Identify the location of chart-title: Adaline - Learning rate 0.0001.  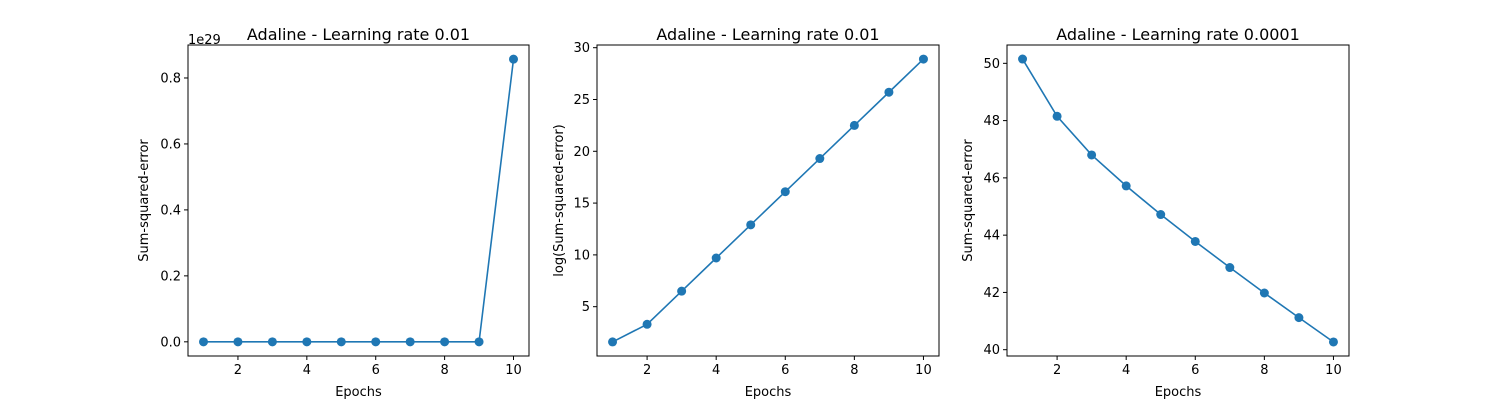
(1178, 34).